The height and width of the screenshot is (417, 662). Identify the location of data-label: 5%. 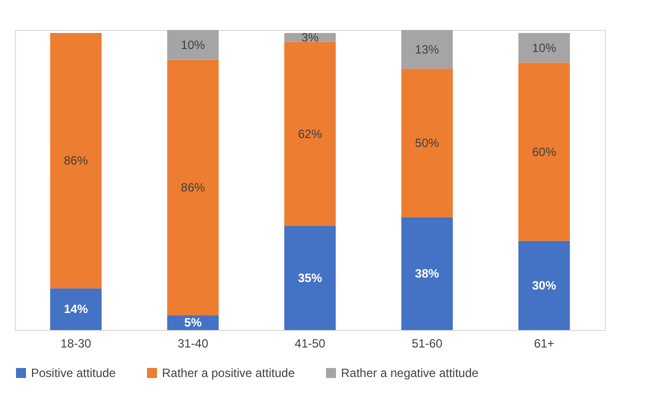
(193, 323).